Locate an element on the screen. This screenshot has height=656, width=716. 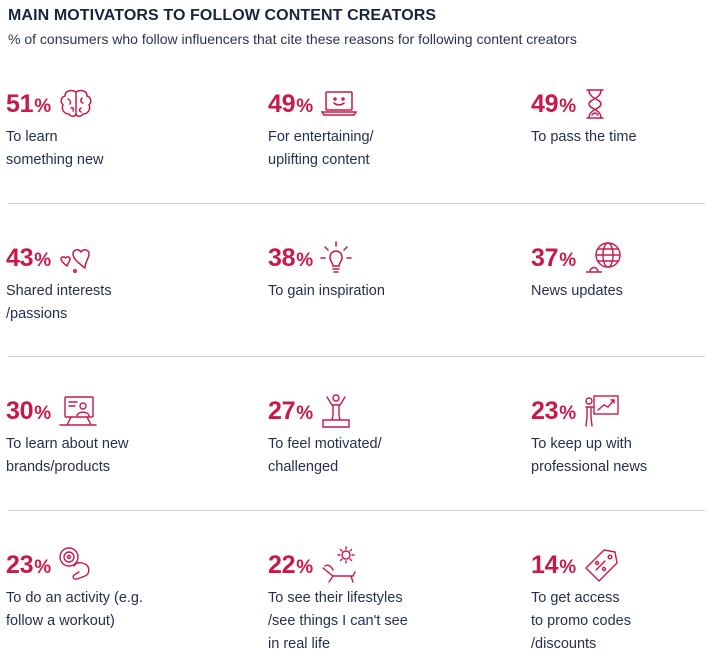
stat-cell: 49% To pass the time is located at coordinates (623, 116).